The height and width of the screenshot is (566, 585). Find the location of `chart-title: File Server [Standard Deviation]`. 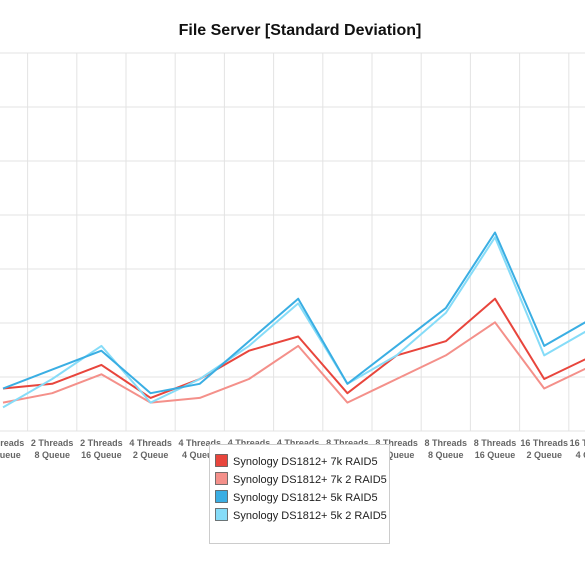

chart-title: File Server [Standard Deviation] is located at coordinates (300, 30).